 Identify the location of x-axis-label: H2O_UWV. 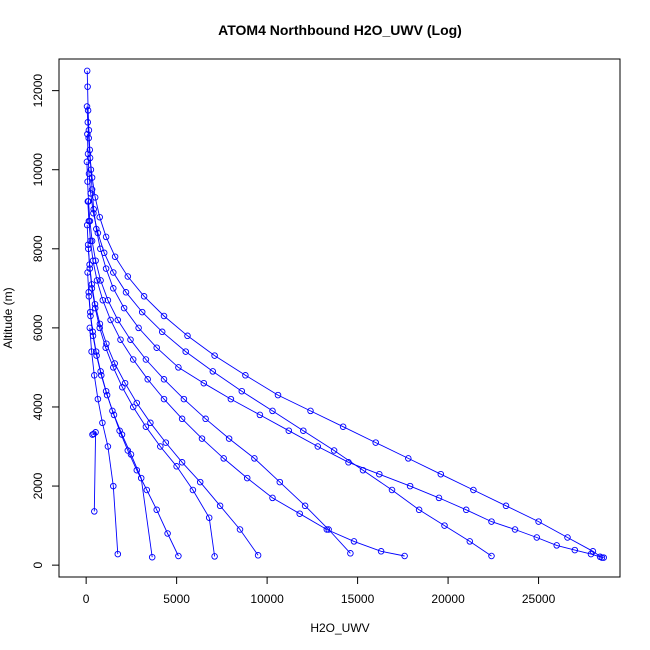
(339, 628).